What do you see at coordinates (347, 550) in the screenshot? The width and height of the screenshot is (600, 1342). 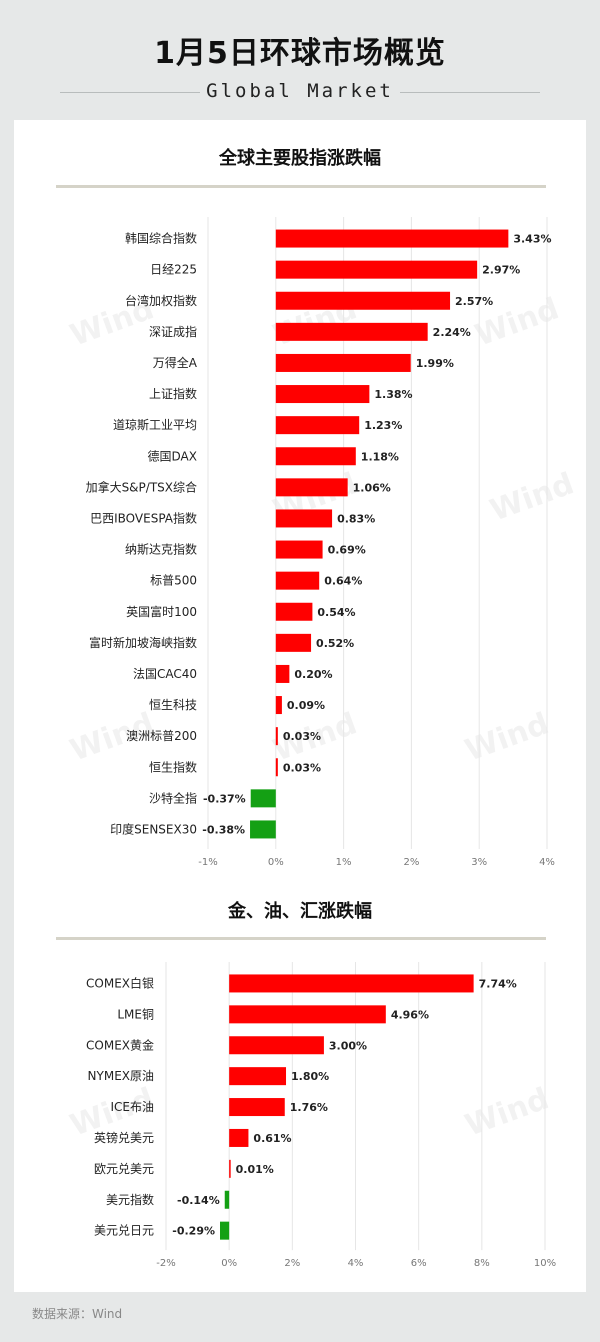 I see `data-label: 0.69%` at bounding box center [347, 550].